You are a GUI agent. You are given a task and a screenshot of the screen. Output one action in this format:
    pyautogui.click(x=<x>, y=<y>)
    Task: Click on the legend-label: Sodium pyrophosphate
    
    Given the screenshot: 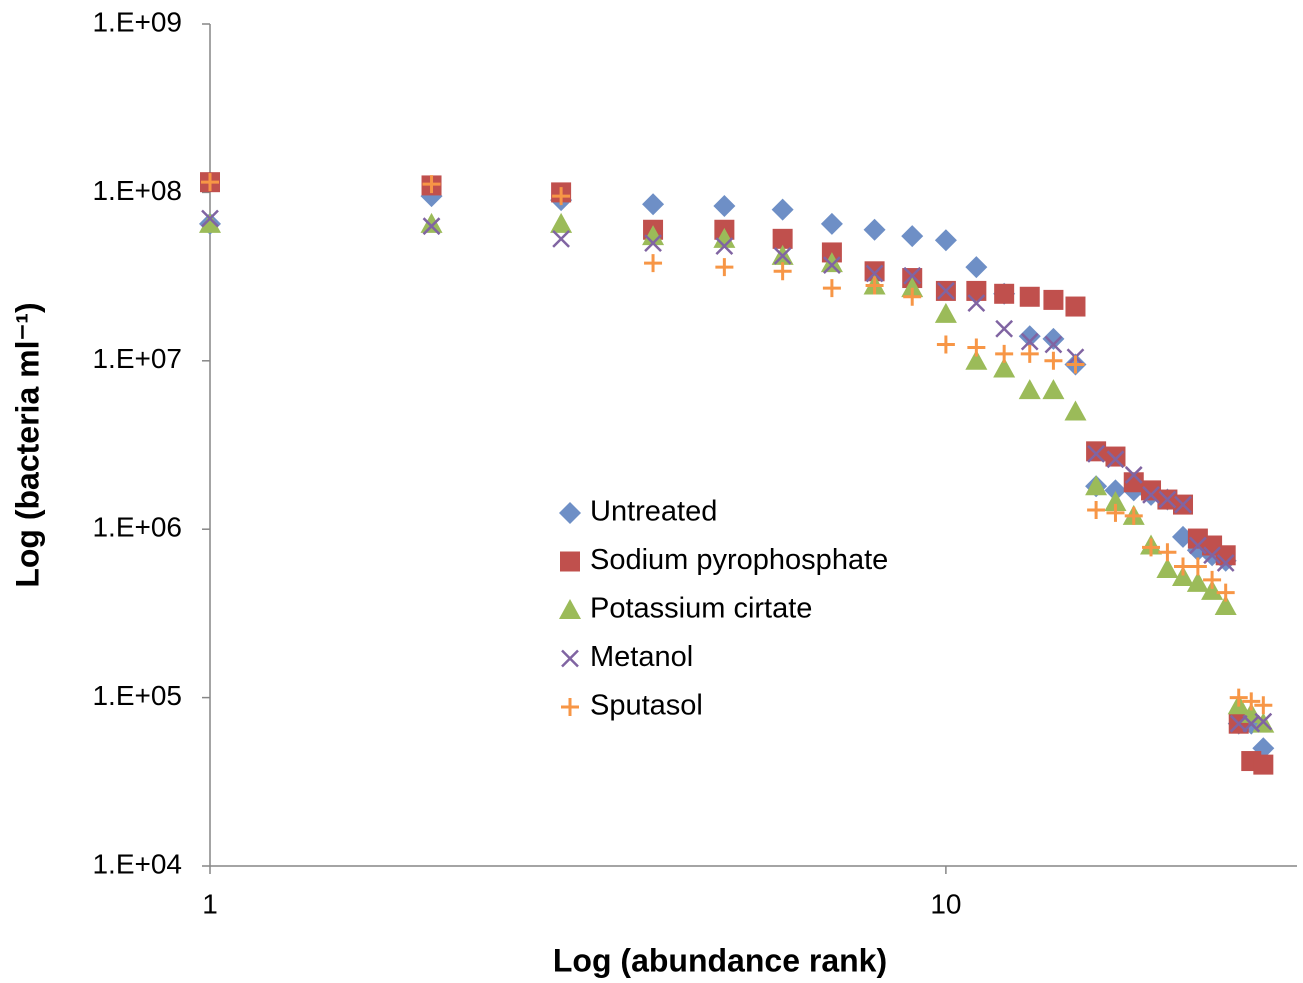 What is the action you would take?
    pyautogui.click(x=739, y=560)
    